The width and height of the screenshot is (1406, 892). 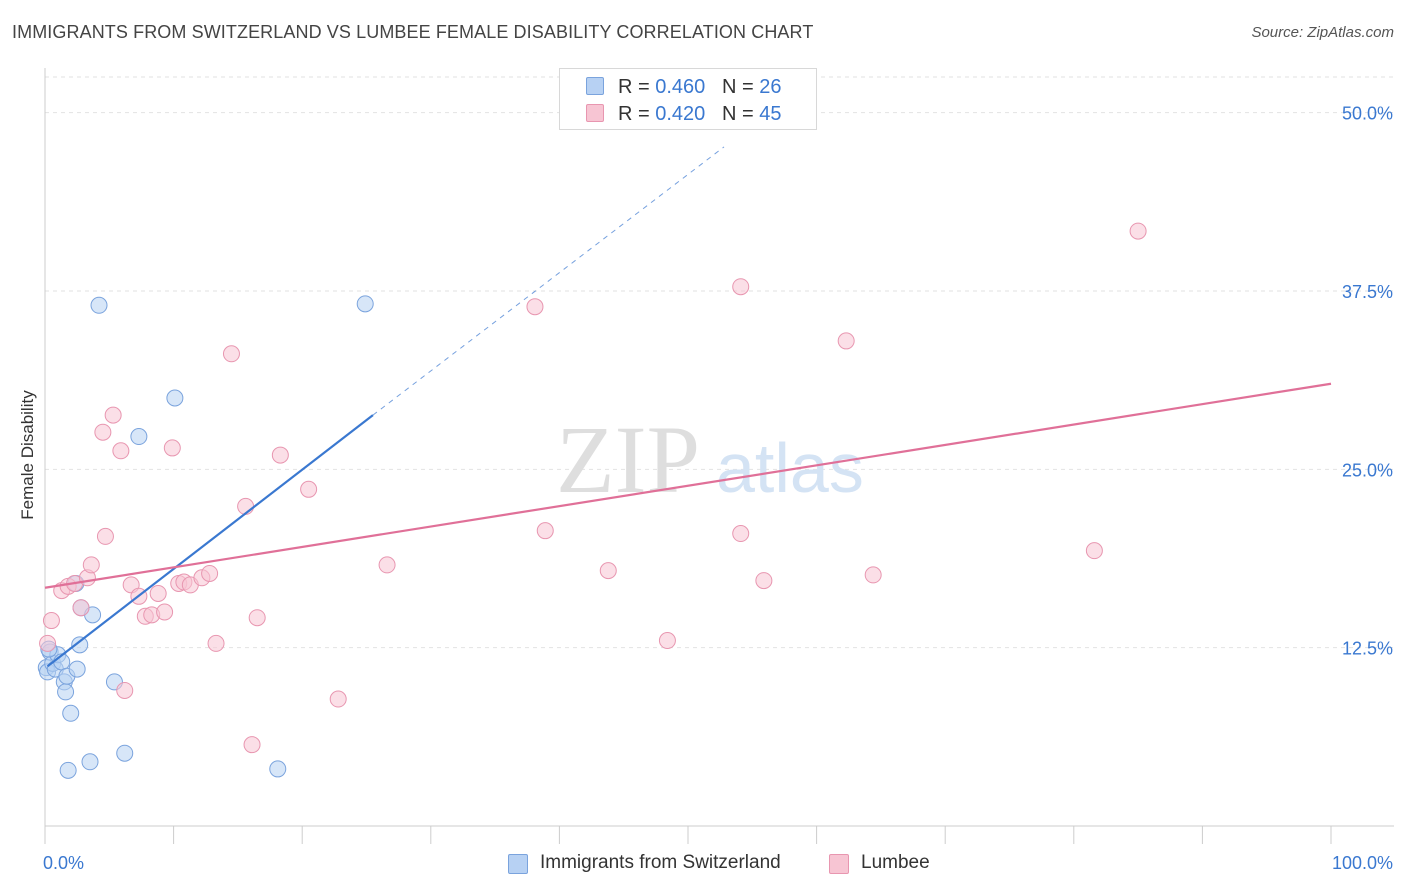 What do you see at coordinates (790, 468) in the screenshot?
I see `watermark-atlas: atlas` at bounding box center [790, 468].